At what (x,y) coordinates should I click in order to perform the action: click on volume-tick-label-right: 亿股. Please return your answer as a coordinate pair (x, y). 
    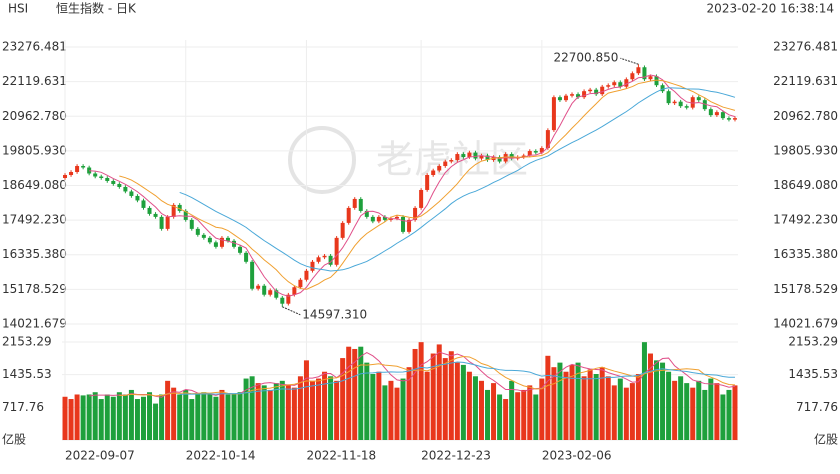
    Looking at the image, I should click on (826, 439).